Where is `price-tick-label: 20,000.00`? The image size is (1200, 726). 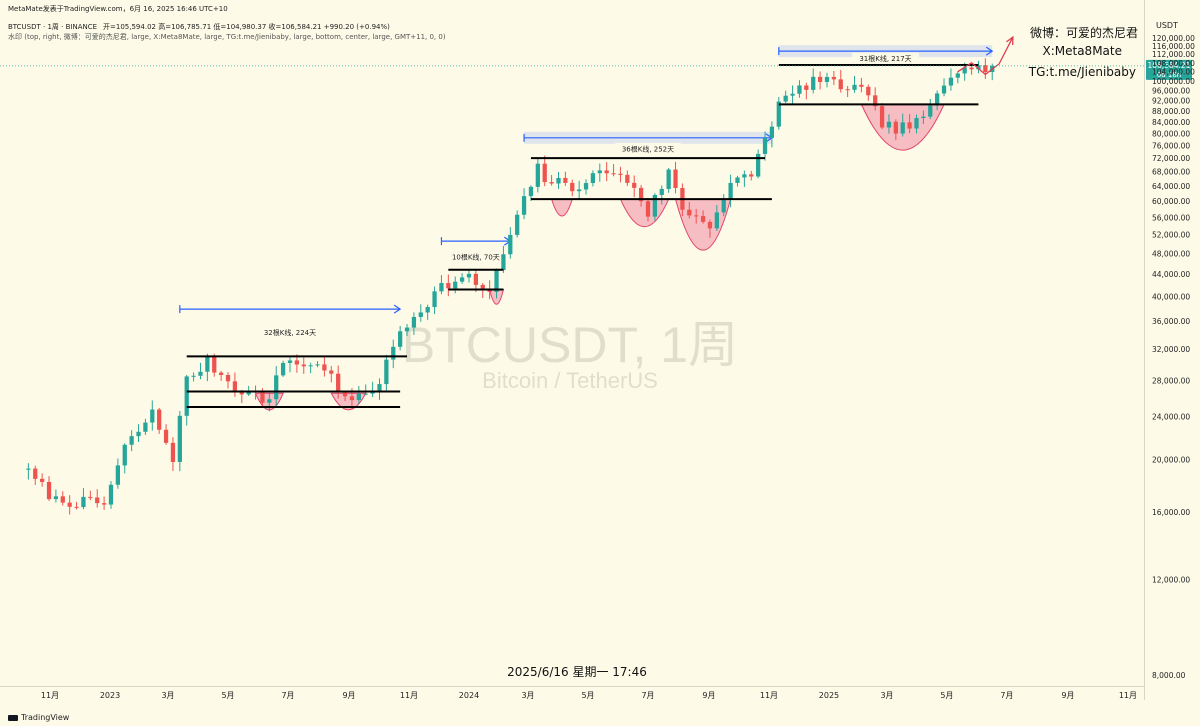 price-tick-label: 20,000.00 is located at coordinates (1171, 459).